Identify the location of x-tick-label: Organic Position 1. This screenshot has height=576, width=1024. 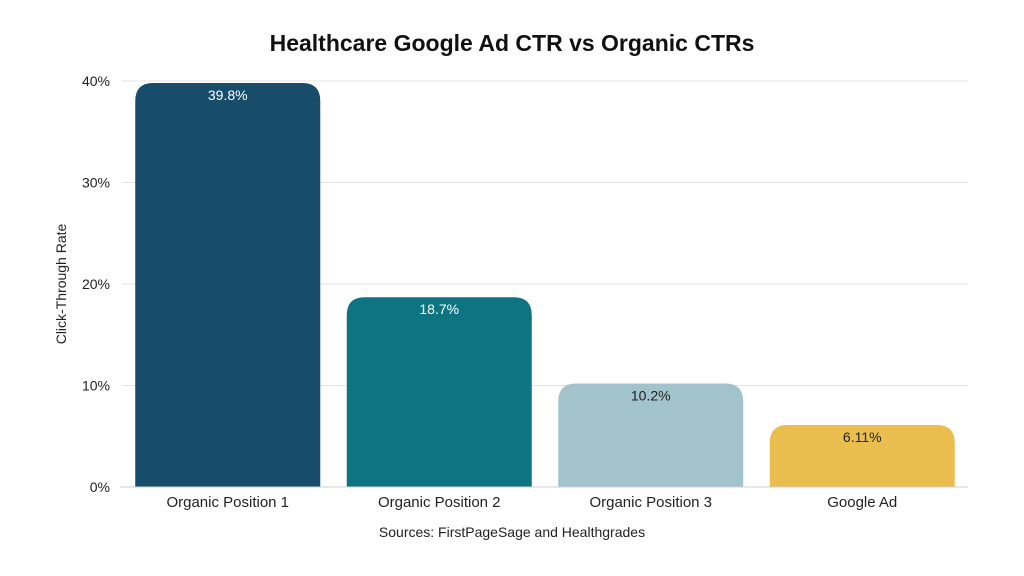
(227, 502).